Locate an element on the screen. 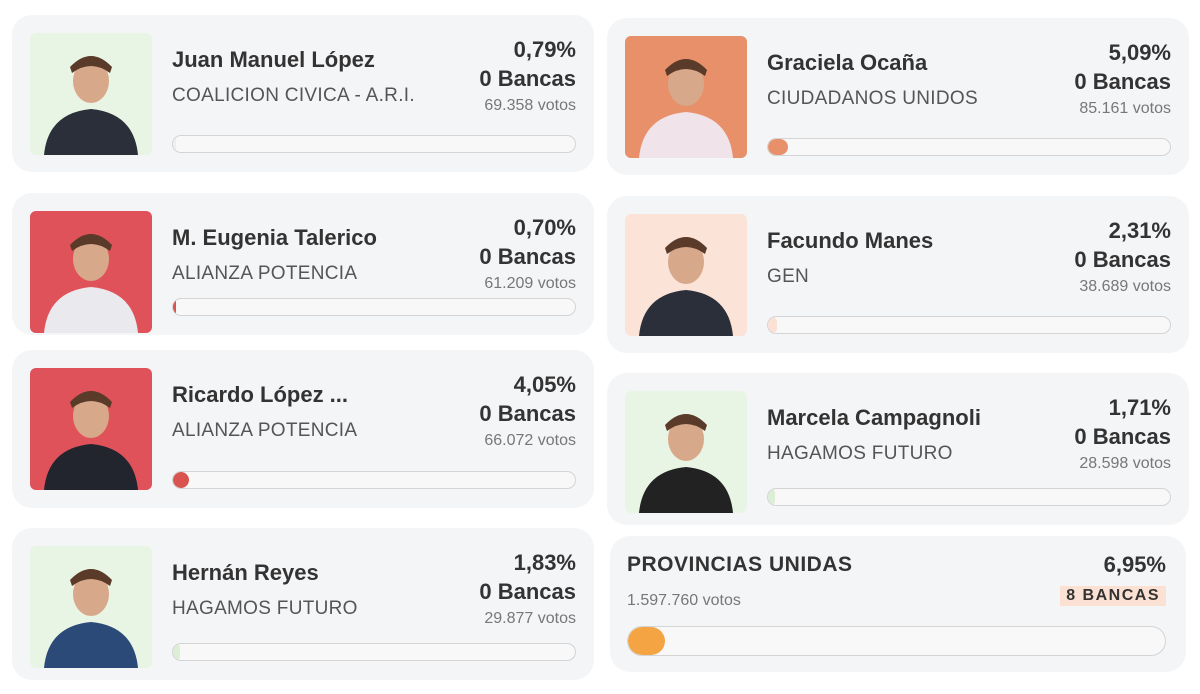 The image size is (1200, 694). seats-label: 8 BANCAS is located at coordinates (1113, 596).